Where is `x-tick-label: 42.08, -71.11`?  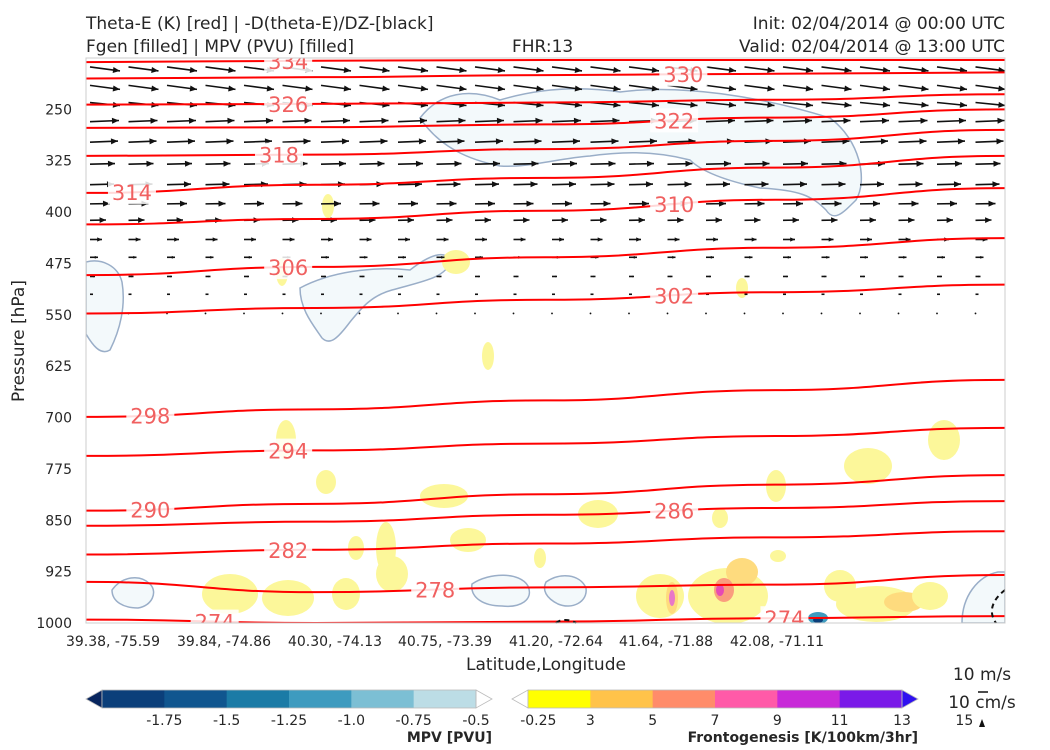
x-tick-label: 42.08, -71.11 is located at coordinates (777, 642).